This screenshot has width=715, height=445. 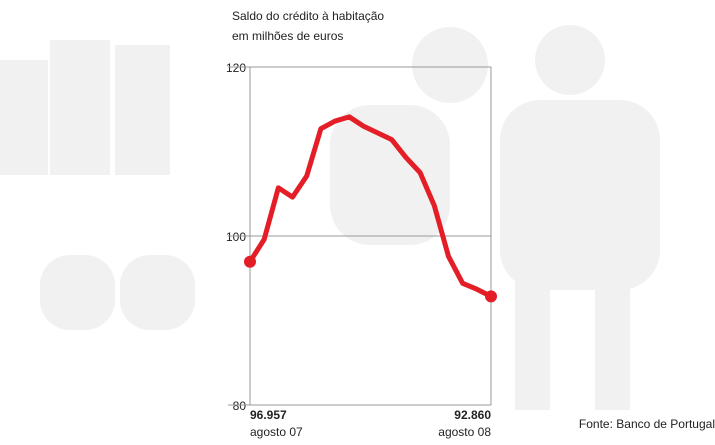 I want to click on y-tick-label: 120, so click(x=236, y=68).